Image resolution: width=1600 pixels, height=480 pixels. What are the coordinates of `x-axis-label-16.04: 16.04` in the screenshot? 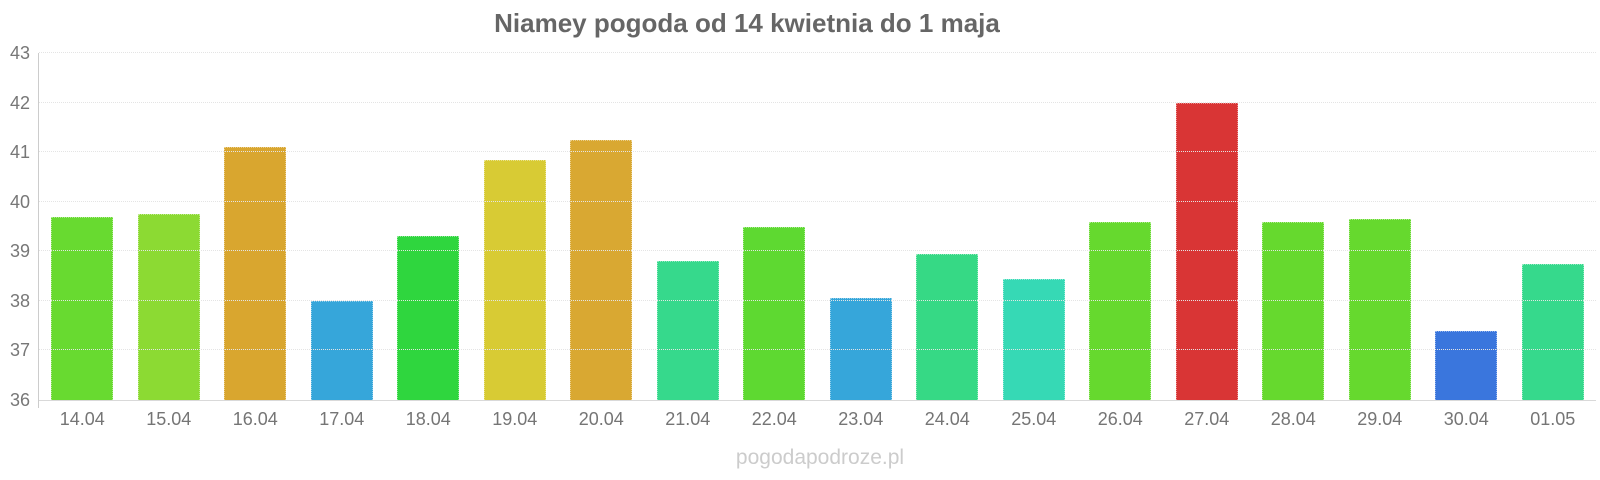 It's located at (255, 419).